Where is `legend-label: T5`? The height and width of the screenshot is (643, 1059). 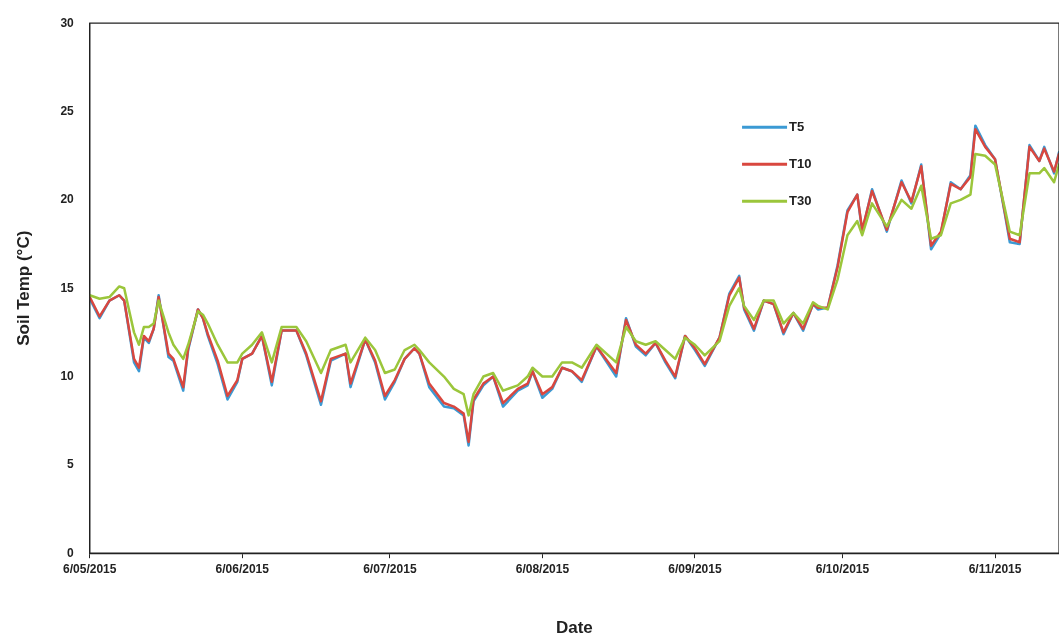
legend-label: T5 is located at coordinates (797, 126).